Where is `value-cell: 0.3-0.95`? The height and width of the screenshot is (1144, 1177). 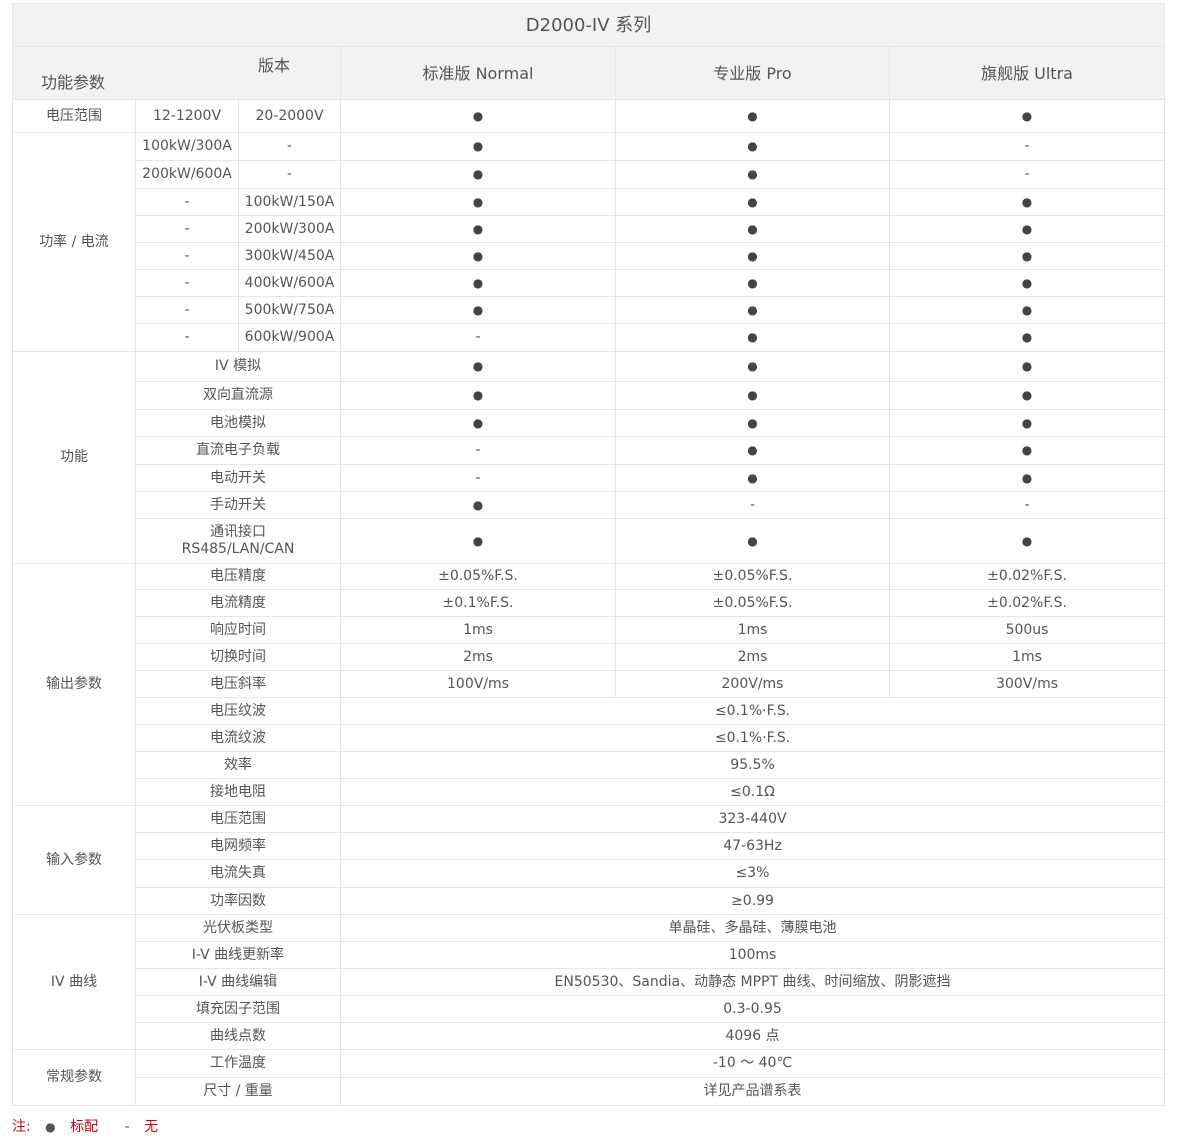 value-cell: 0.3-0.95 is located at coordinates (752, 1009).